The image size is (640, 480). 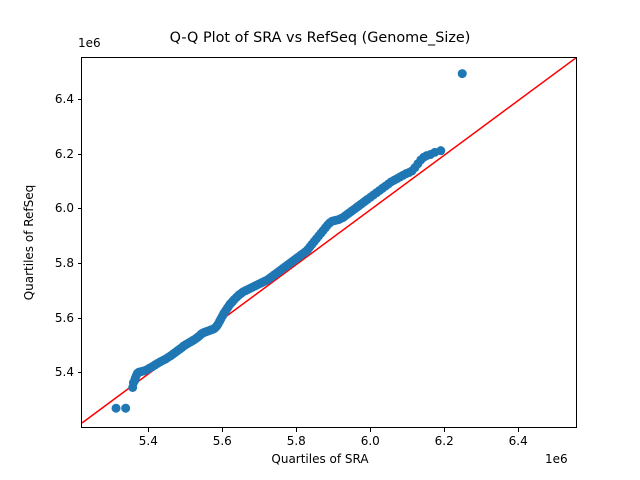 What do you see at coordinates (29, 242) in the screenshot?
I see `y-axis-label: Quartiles of RefSeq` at bounding box center [29, 242].